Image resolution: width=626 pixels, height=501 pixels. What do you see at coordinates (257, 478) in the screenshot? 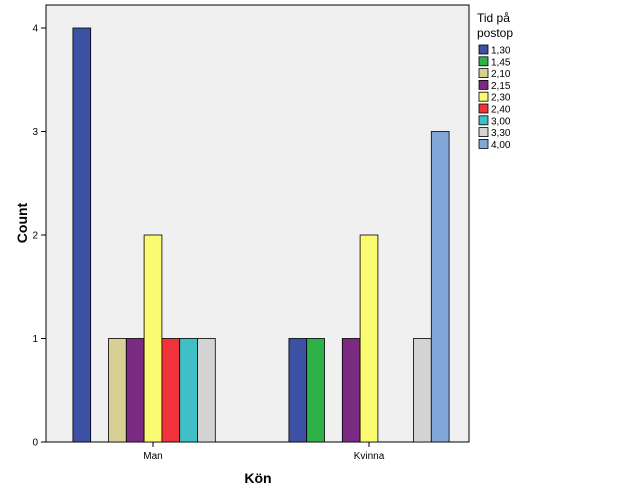
I see `x-axis-title: Kön` at bounding box center [257, 478].